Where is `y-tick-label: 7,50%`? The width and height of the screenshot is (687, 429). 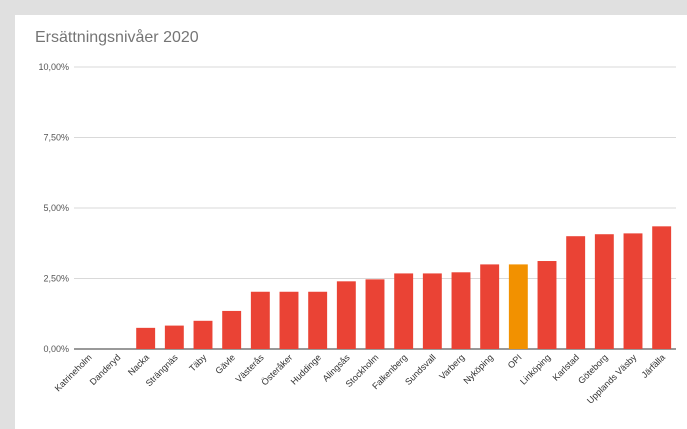
y-tick-label: 7,50% is located at coordinates (56, 138).